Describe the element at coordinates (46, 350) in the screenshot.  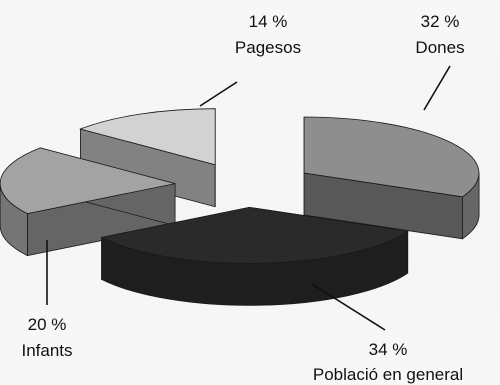
I see `label-infants-name: Infants` at that location.